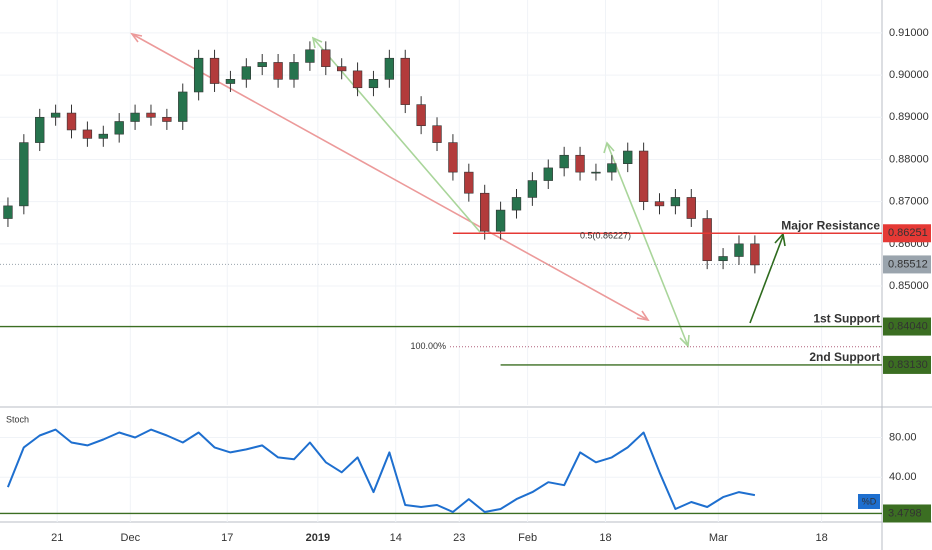 Image resolution: width=932 pixels, height=550 pixels. What do you see at coordinates (227, 538) in the screenshot?
I see `x-tick-label: 17` at bounding box center [227, 538].